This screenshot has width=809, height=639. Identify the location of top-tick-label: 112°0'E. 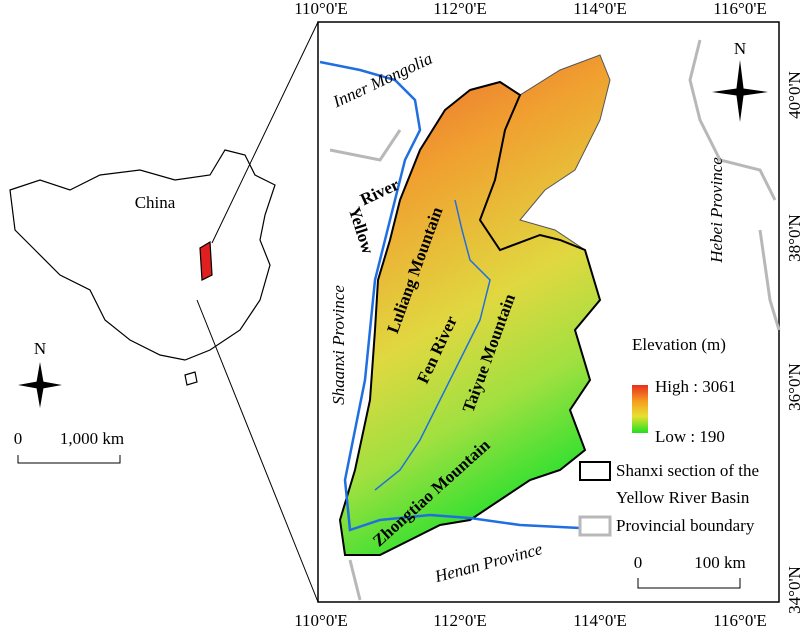
(460, 9).